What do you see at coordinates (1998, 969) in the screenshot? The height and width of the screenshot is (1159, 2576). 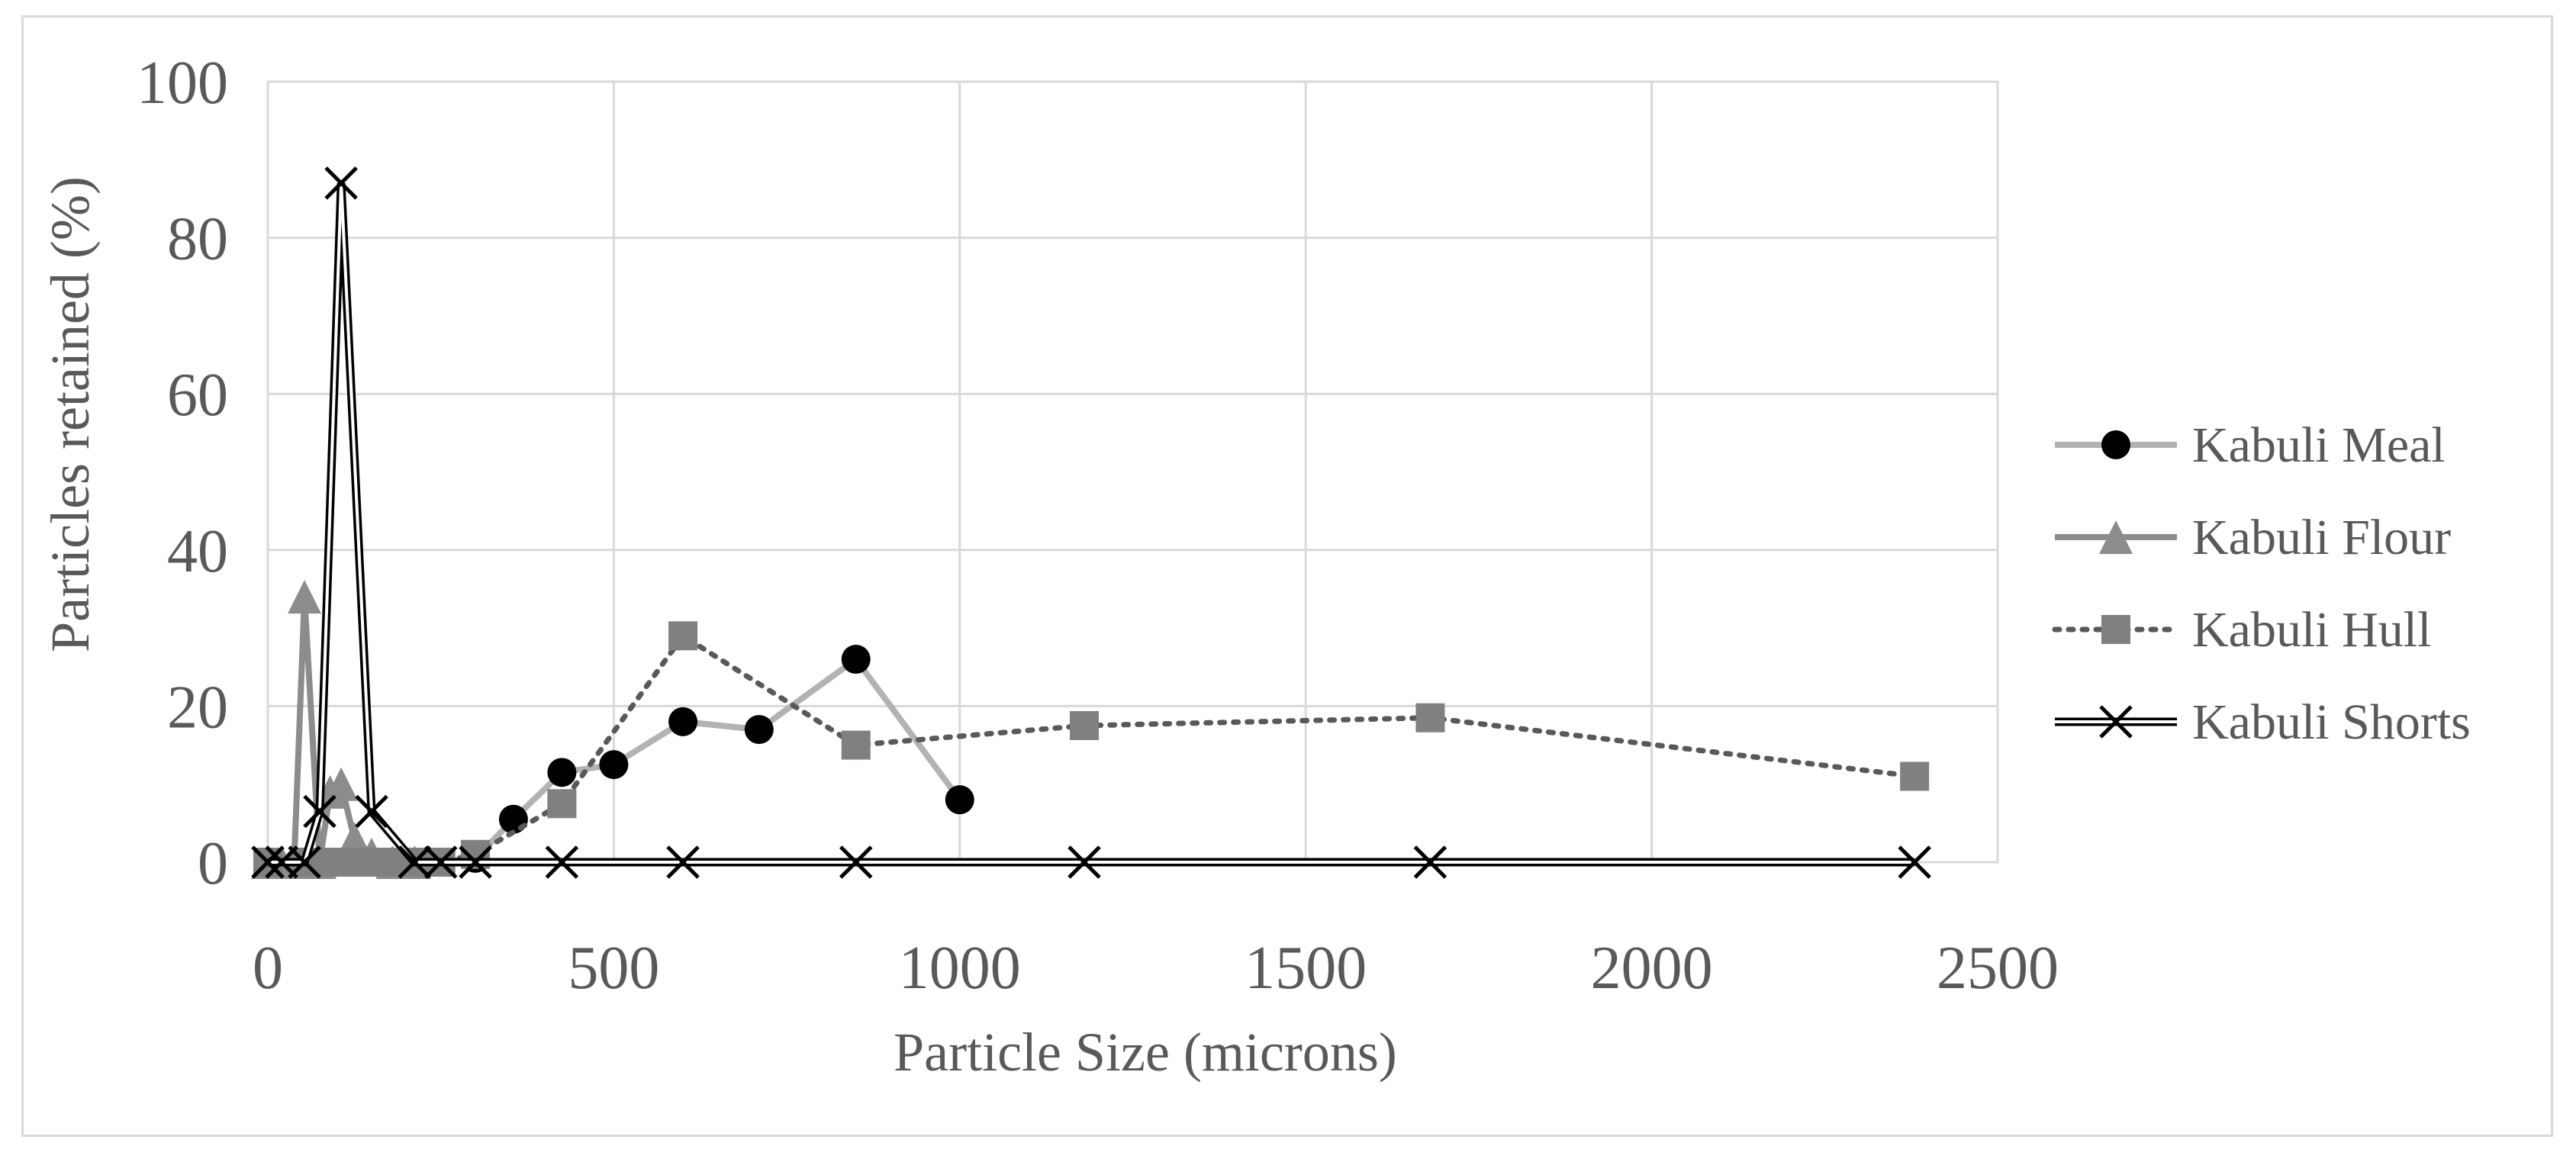 I see `x-tick-label-2500: 2500` at bounding box center [1998, 969].